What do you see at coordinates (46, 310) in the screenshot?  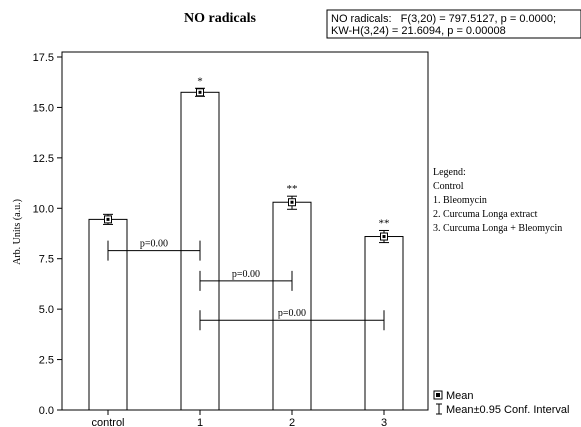 I see `y-tick-label: 5.0` at bounding box center [46, 310].